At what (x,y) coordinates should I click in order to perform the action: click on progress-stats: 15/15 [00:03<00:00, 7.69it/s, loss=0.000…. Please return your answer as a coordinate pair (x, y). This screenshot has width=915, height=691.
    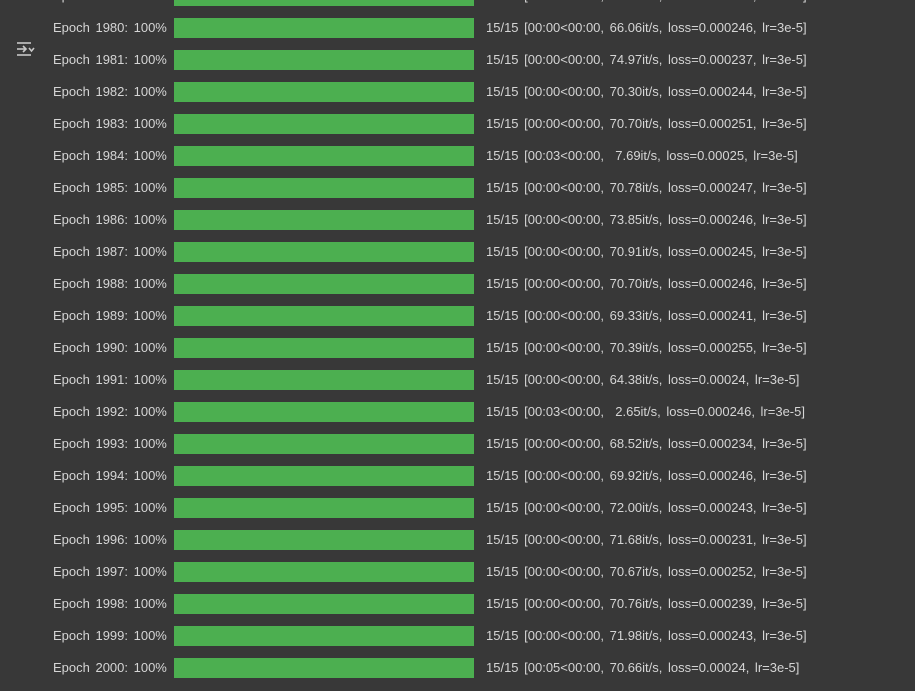
    Looking at the image, I should click on (642, 155).